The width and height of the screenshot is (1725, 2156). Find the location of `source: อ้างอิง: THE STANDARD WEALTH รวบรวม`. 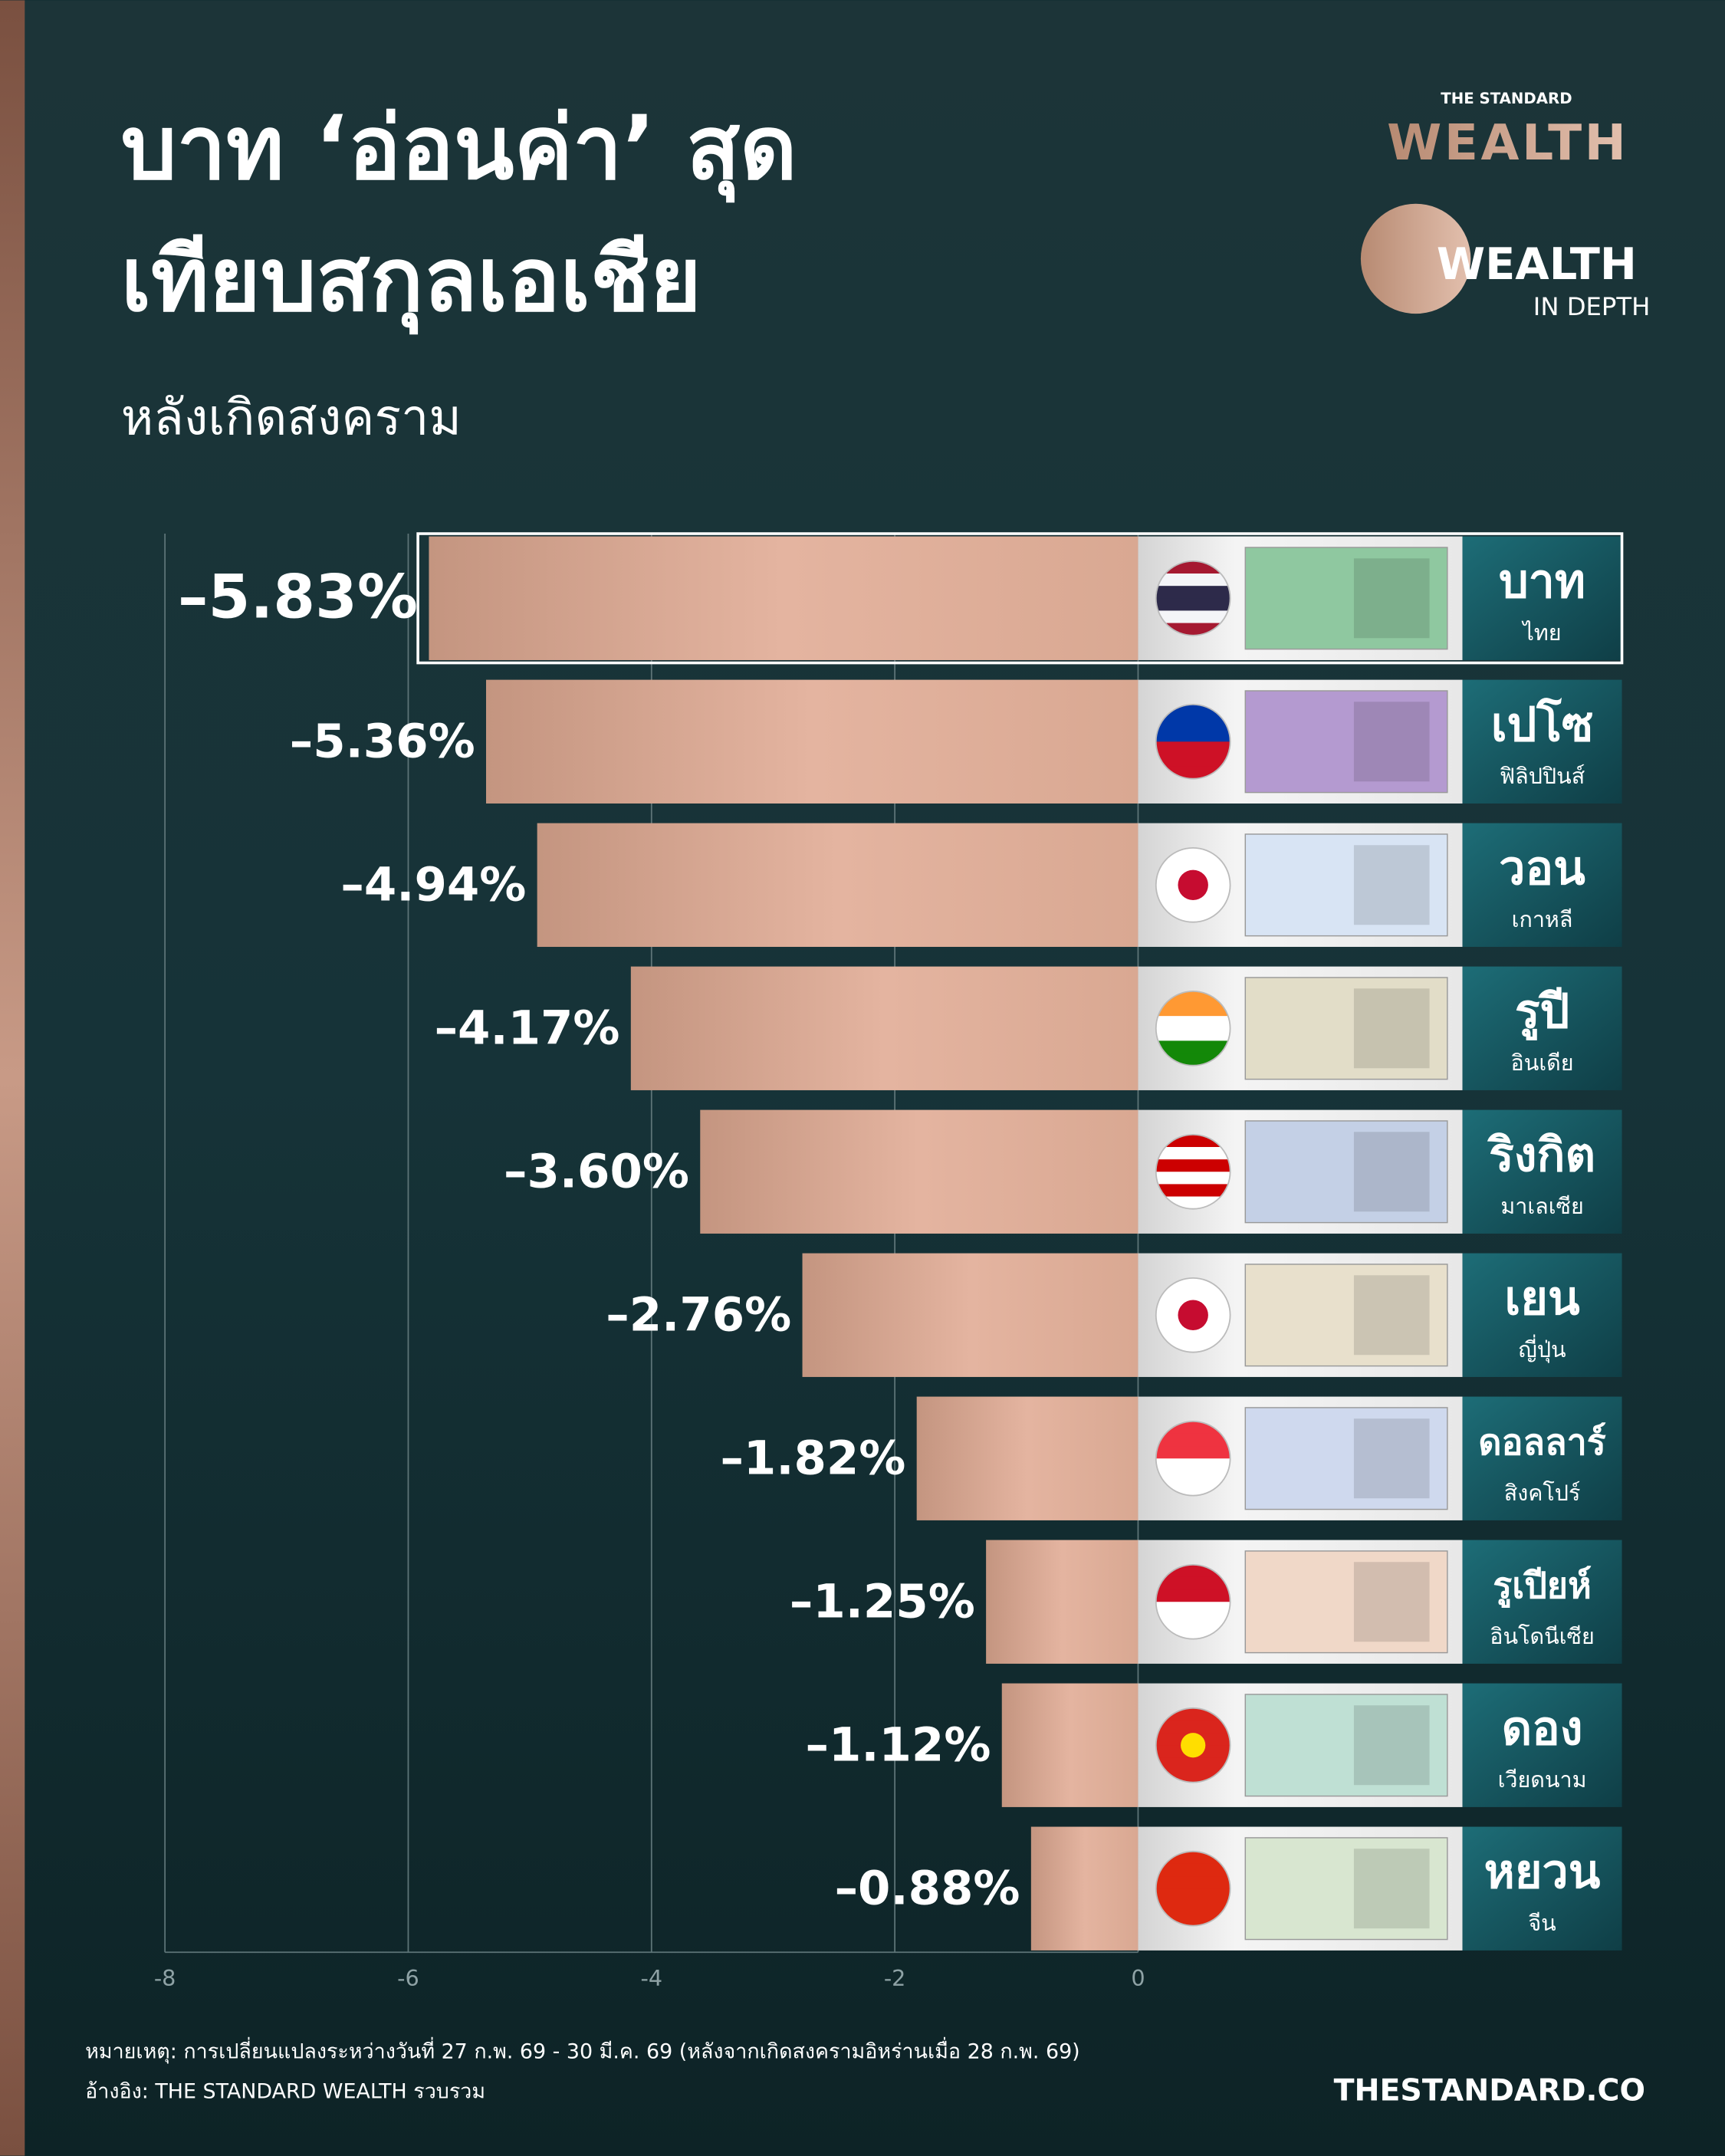

source: อ้างอิง: THE STANDARD WEALTH รวบรวม is located at coordinates (285, 2092).